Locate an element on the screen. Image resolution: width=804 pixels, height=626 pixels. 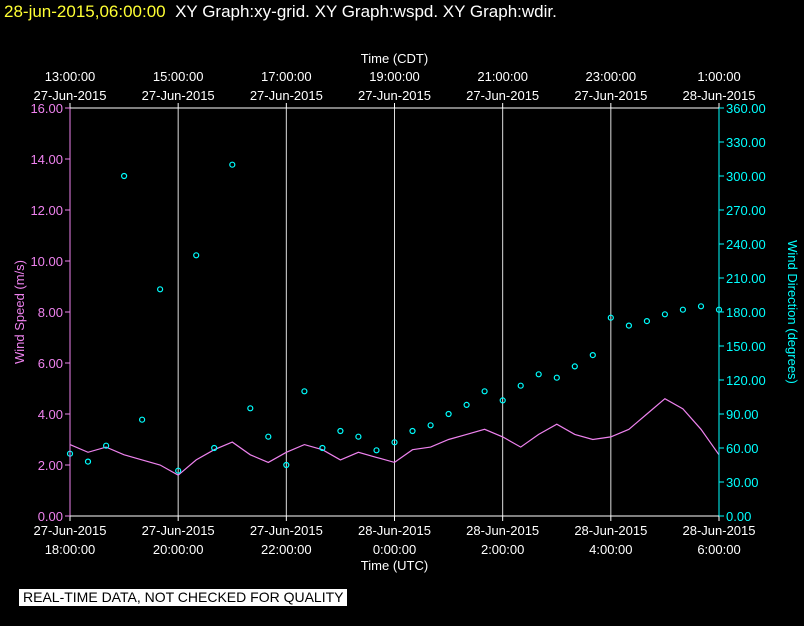
left-tick-label: 14.00 is located at coordinates (46, 159).